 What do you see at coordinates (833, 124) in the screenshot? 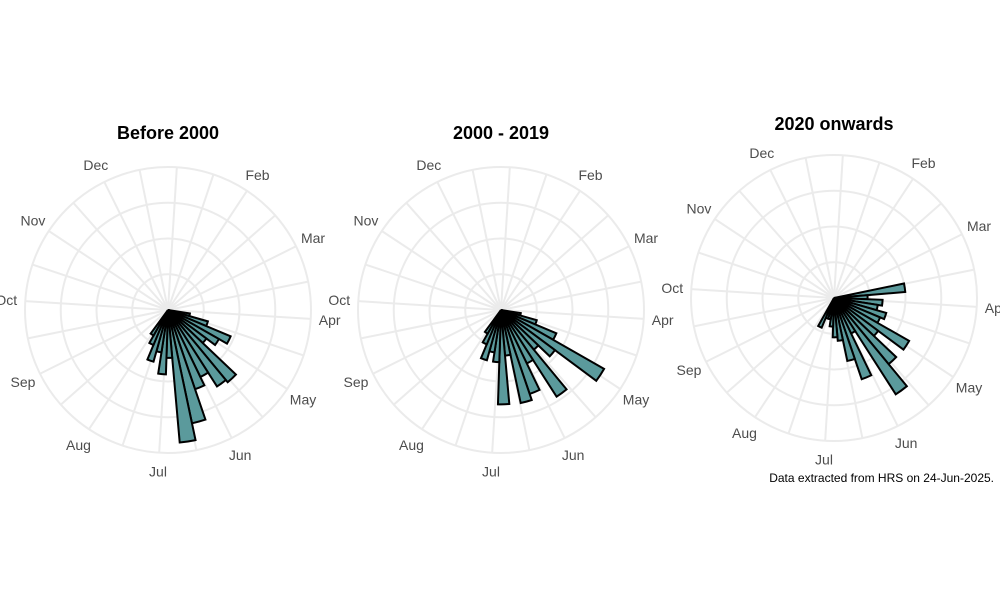
I see `panel-title: 2020 onwards` at bounding box center [833, 124].